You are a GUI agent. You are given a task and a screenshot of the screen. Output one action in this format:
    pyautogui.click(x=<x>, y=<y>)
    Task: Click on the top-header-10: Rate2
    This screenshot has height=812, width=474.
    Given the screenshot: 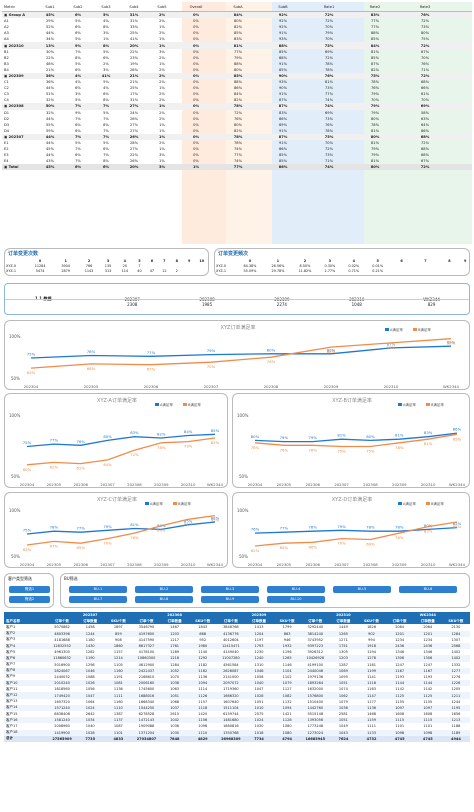 What is the action you would take?
    pyautogui.click(x=375, y=6)
    